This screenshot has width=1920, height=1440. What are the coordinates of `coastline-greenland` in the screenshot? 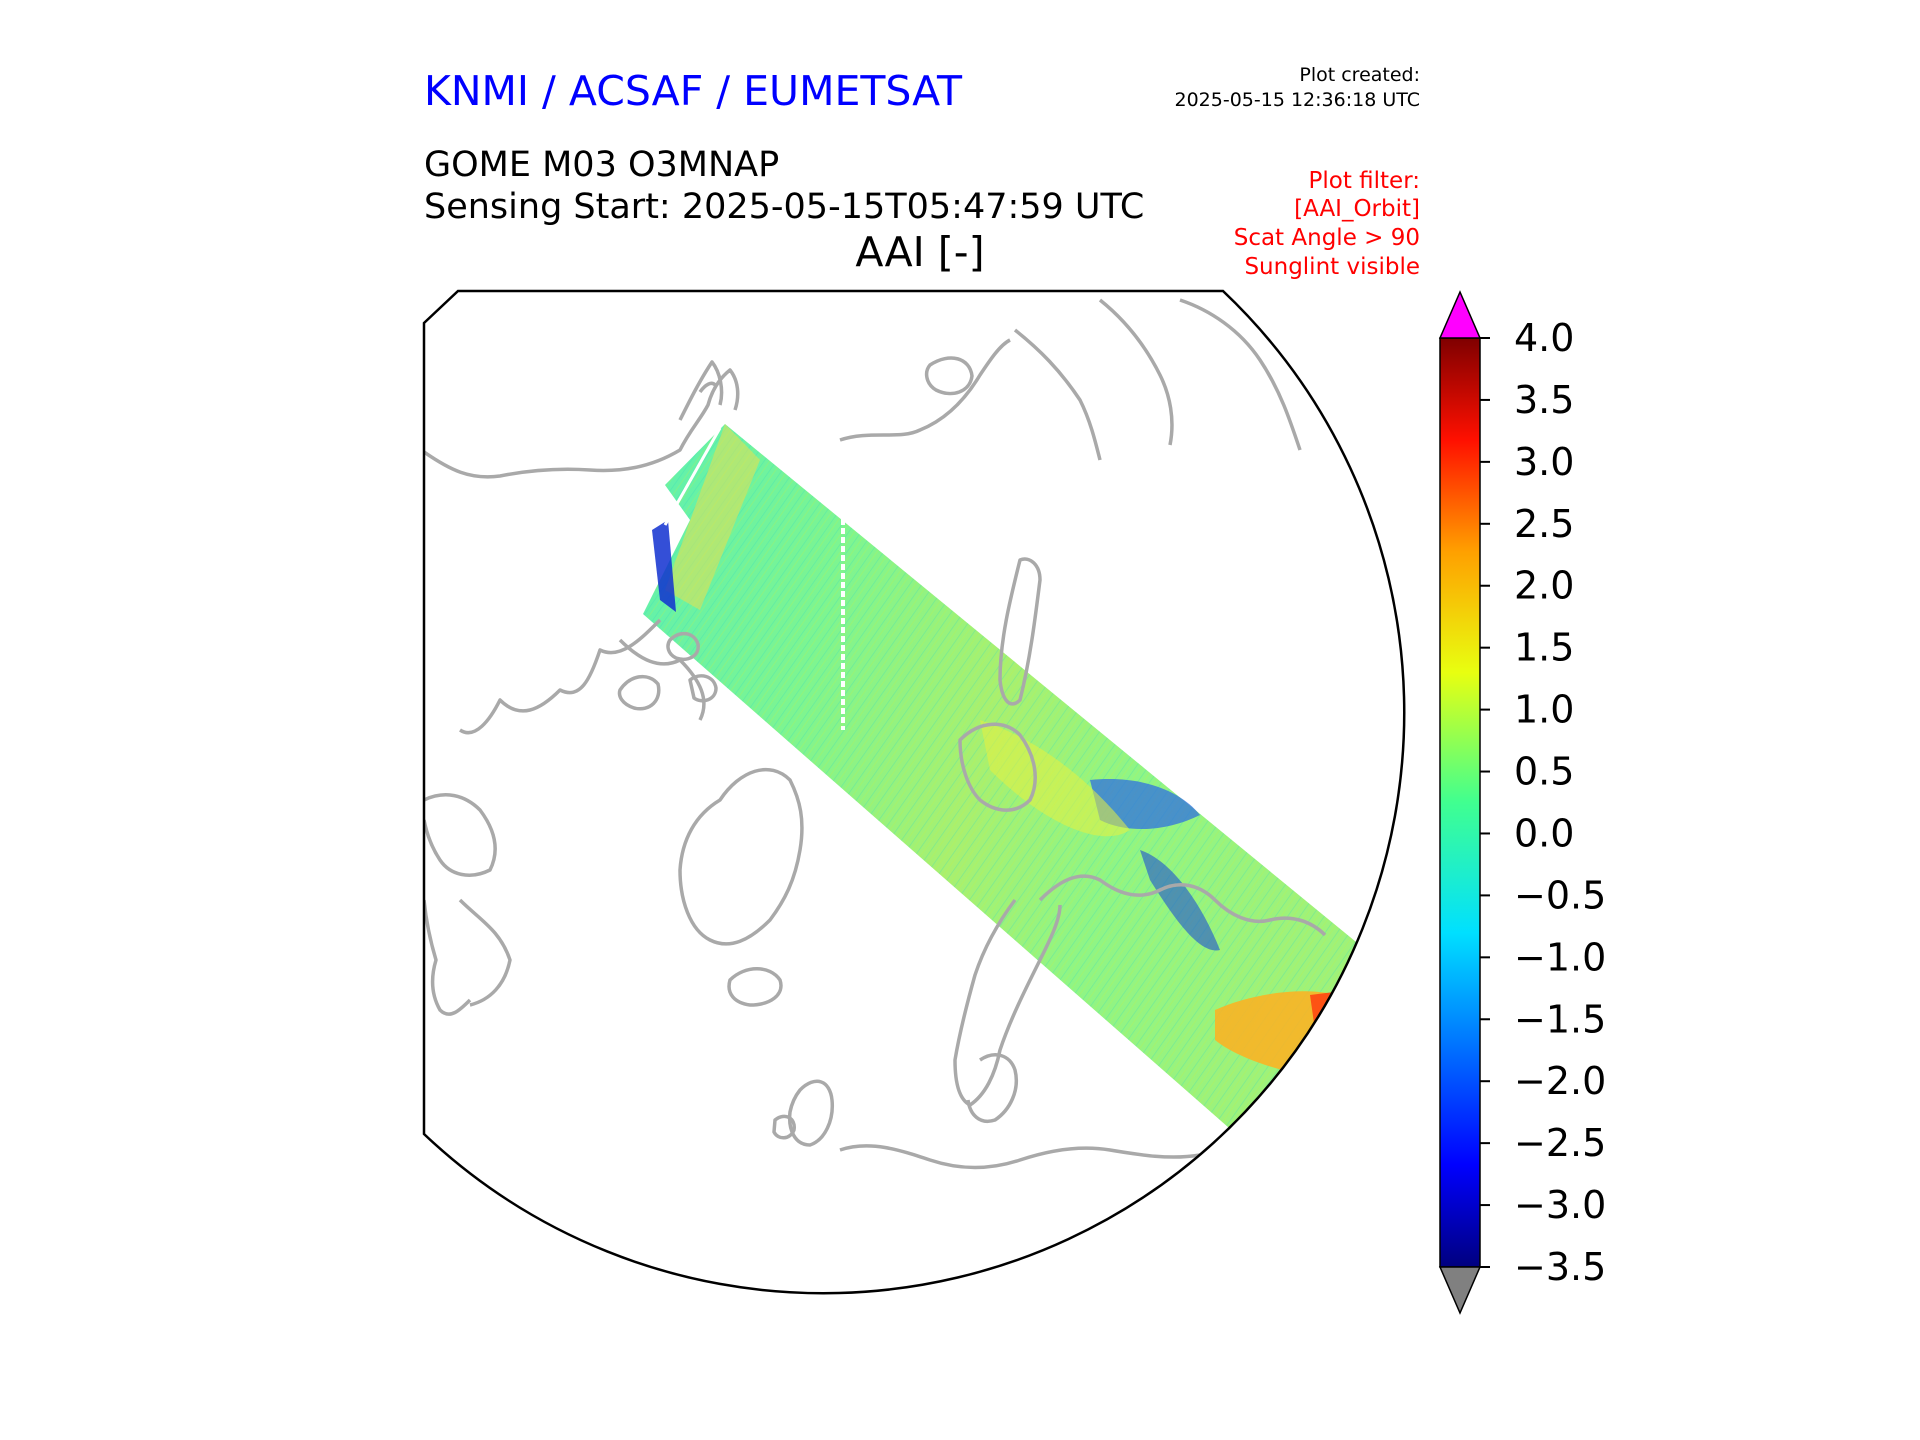 It's located at (741, 857).